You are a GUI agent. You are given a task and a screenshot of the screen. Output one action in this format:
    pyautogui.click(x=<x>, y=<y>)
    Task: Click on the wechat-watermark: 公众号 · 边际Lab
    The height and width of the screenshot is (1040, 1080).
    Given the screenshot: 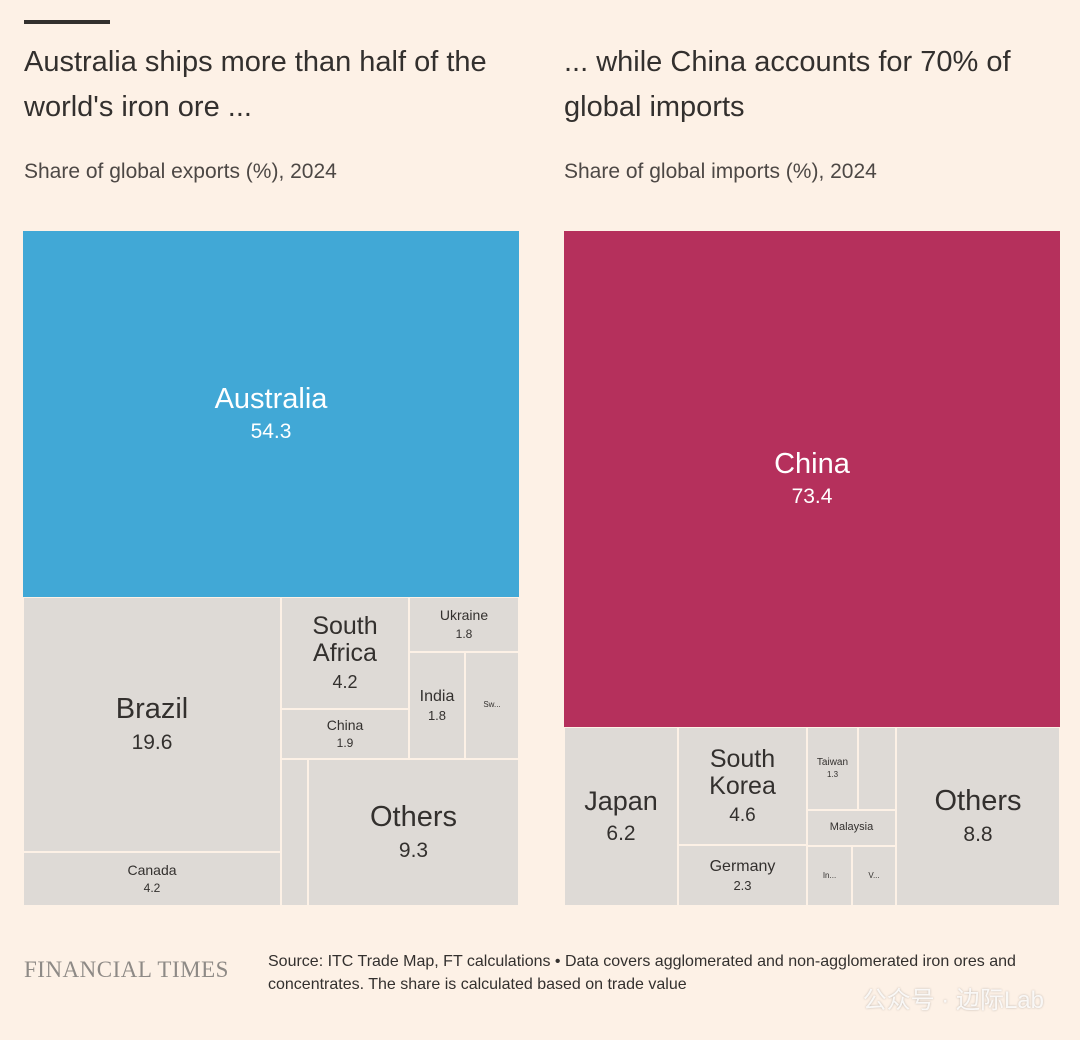 What is the action you would take?
    pyautogui.click(x=953, y=1000)
    